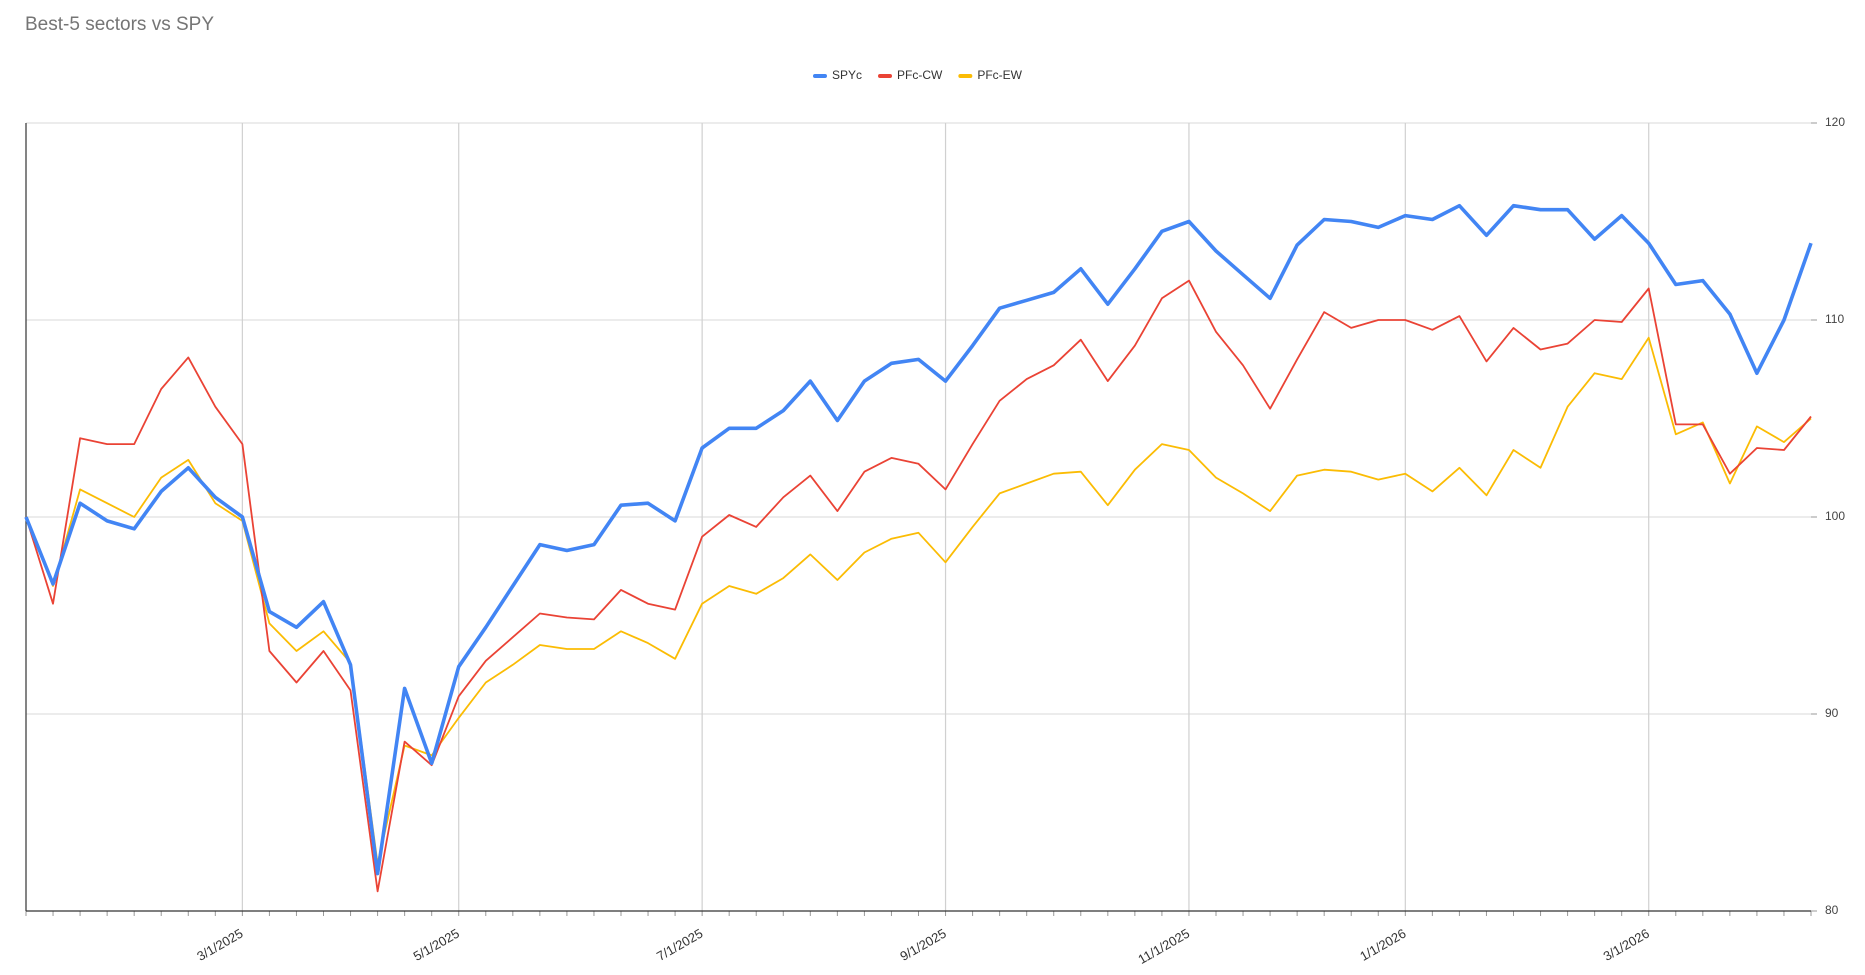  What do you see at coordinates (119, 24) in the screenshot?
I see `chart-title: Best-5 sectors vs SPY` at bounding box center [119, 24].